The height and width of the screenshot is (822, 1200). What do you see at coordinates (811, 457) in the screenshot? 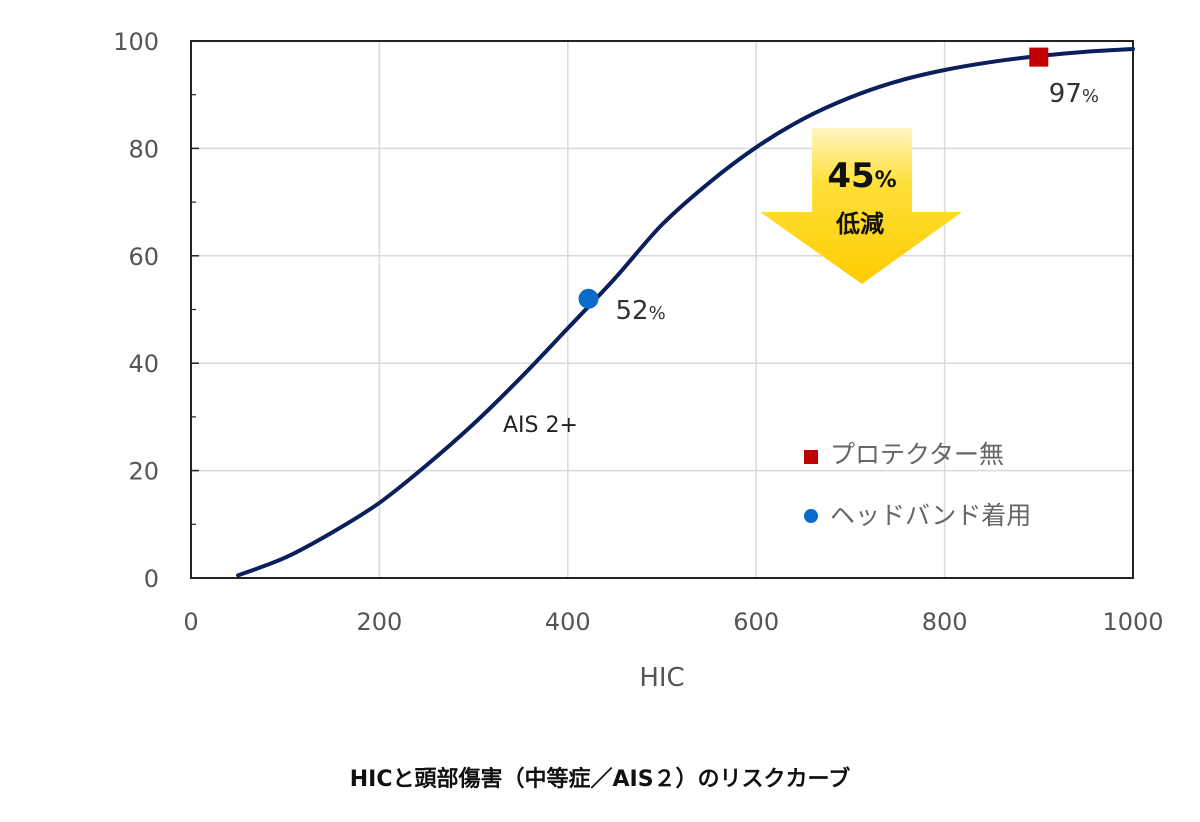
I see `legend-square-icon` at bounding box center [811, 457].